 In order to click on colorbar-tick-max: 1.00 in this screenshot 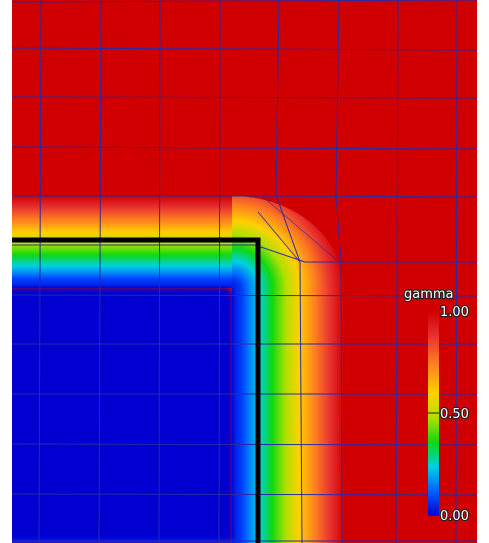, I will do `click(454, 312)`.